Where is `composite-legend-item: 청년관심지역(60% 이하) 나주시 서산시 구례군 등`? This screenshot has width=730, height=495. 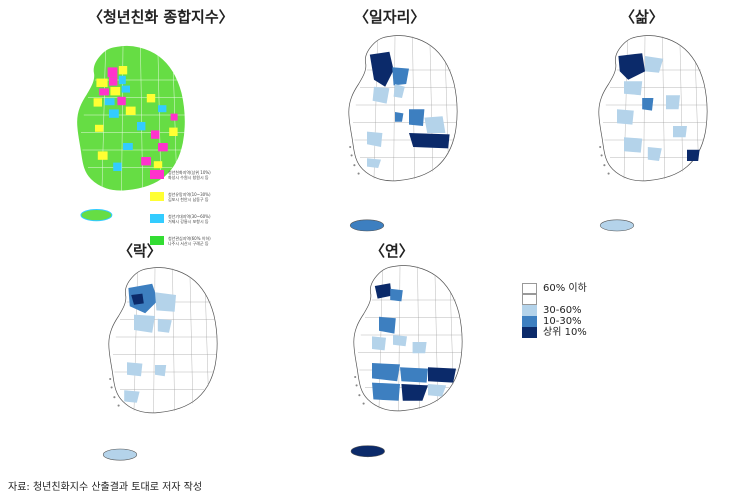 composite-legend-item: 청년관심지역(60% 이하) 나주시 서산시 구례군 등 is located at coordinates (190, 247).